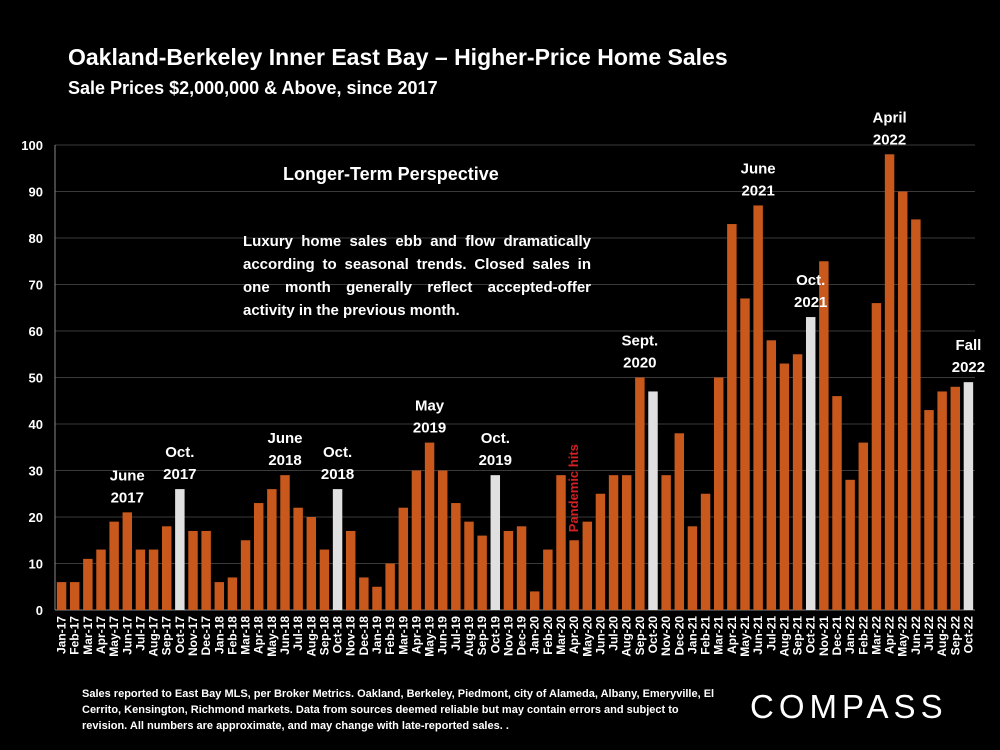  Describe the element at coordinates (916, 635) in the screenshot. I see `x-tick-label: Jun-22` at that location.